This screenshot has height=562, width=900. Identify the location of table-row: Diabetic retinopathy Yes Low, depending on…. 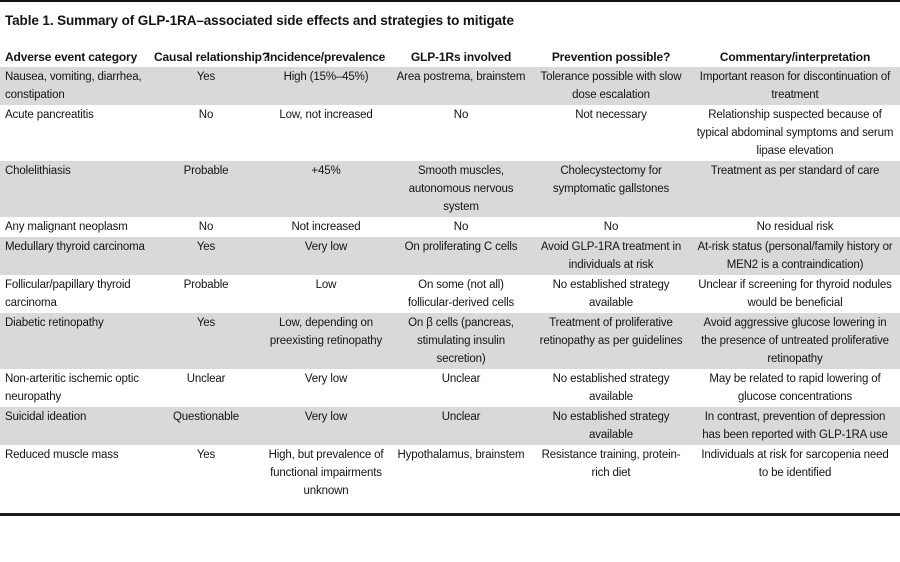
(450, 341).